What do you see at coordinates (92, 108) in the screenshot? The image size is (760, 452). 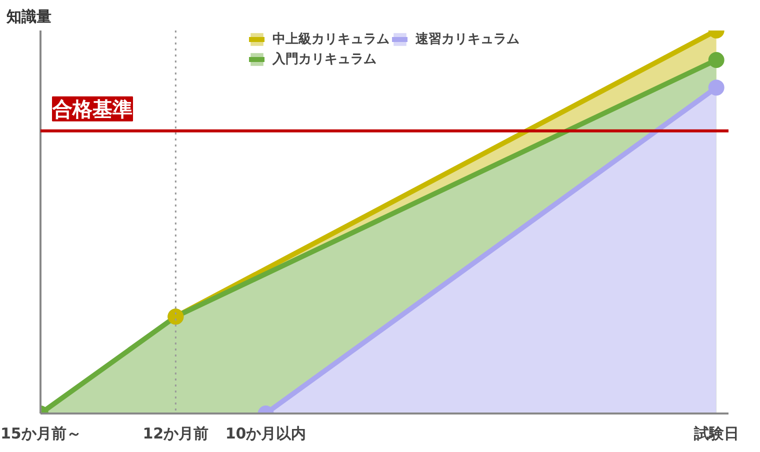 I see `ref-line-label: 合格基準` at bounding box center [92, 108].